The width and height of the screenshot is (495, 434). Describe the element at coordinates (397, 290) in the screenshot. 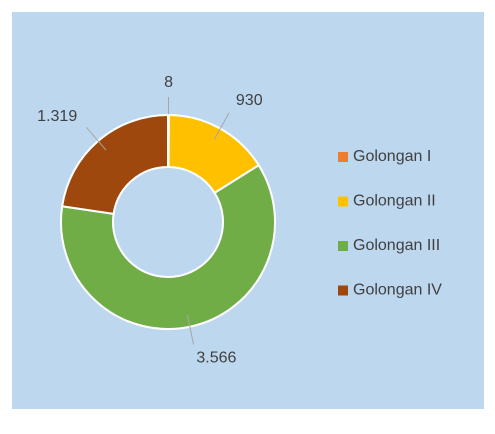

I see `legend-label: Golongan IV` at that location.